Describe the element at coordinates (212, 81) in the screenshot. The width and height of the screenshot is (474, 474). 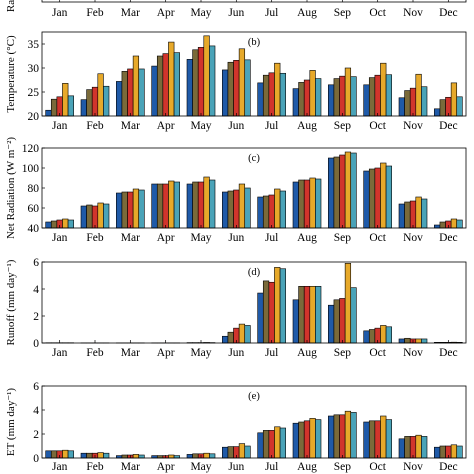
I see `bar-p2-s5-May` at that location.